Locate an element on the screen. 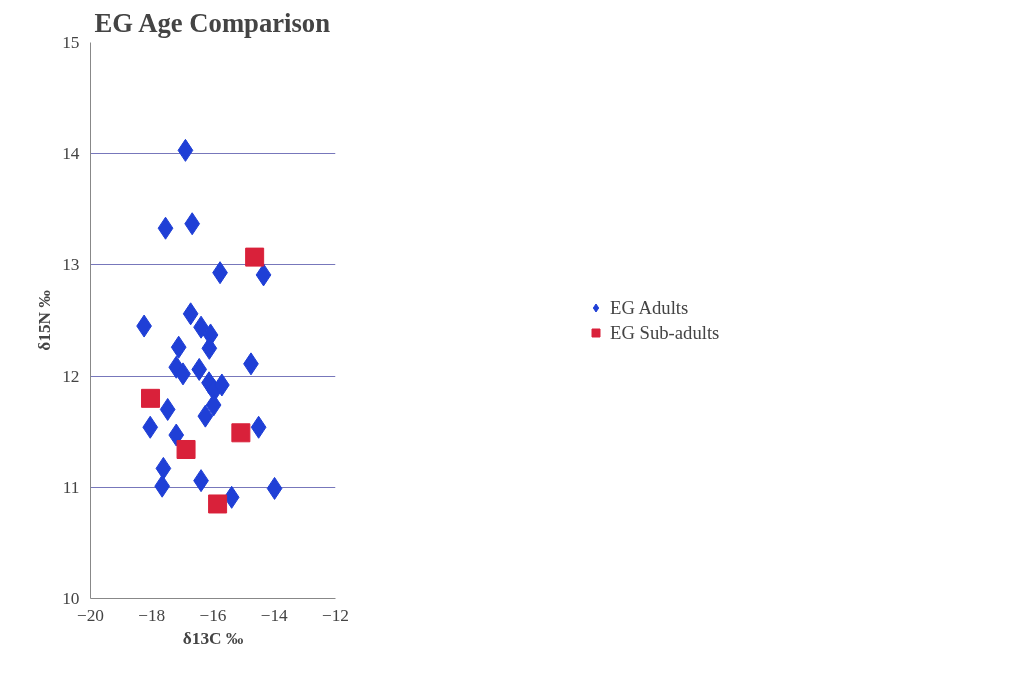  x-tick-label: −20 is located at coordinates (90, 615).